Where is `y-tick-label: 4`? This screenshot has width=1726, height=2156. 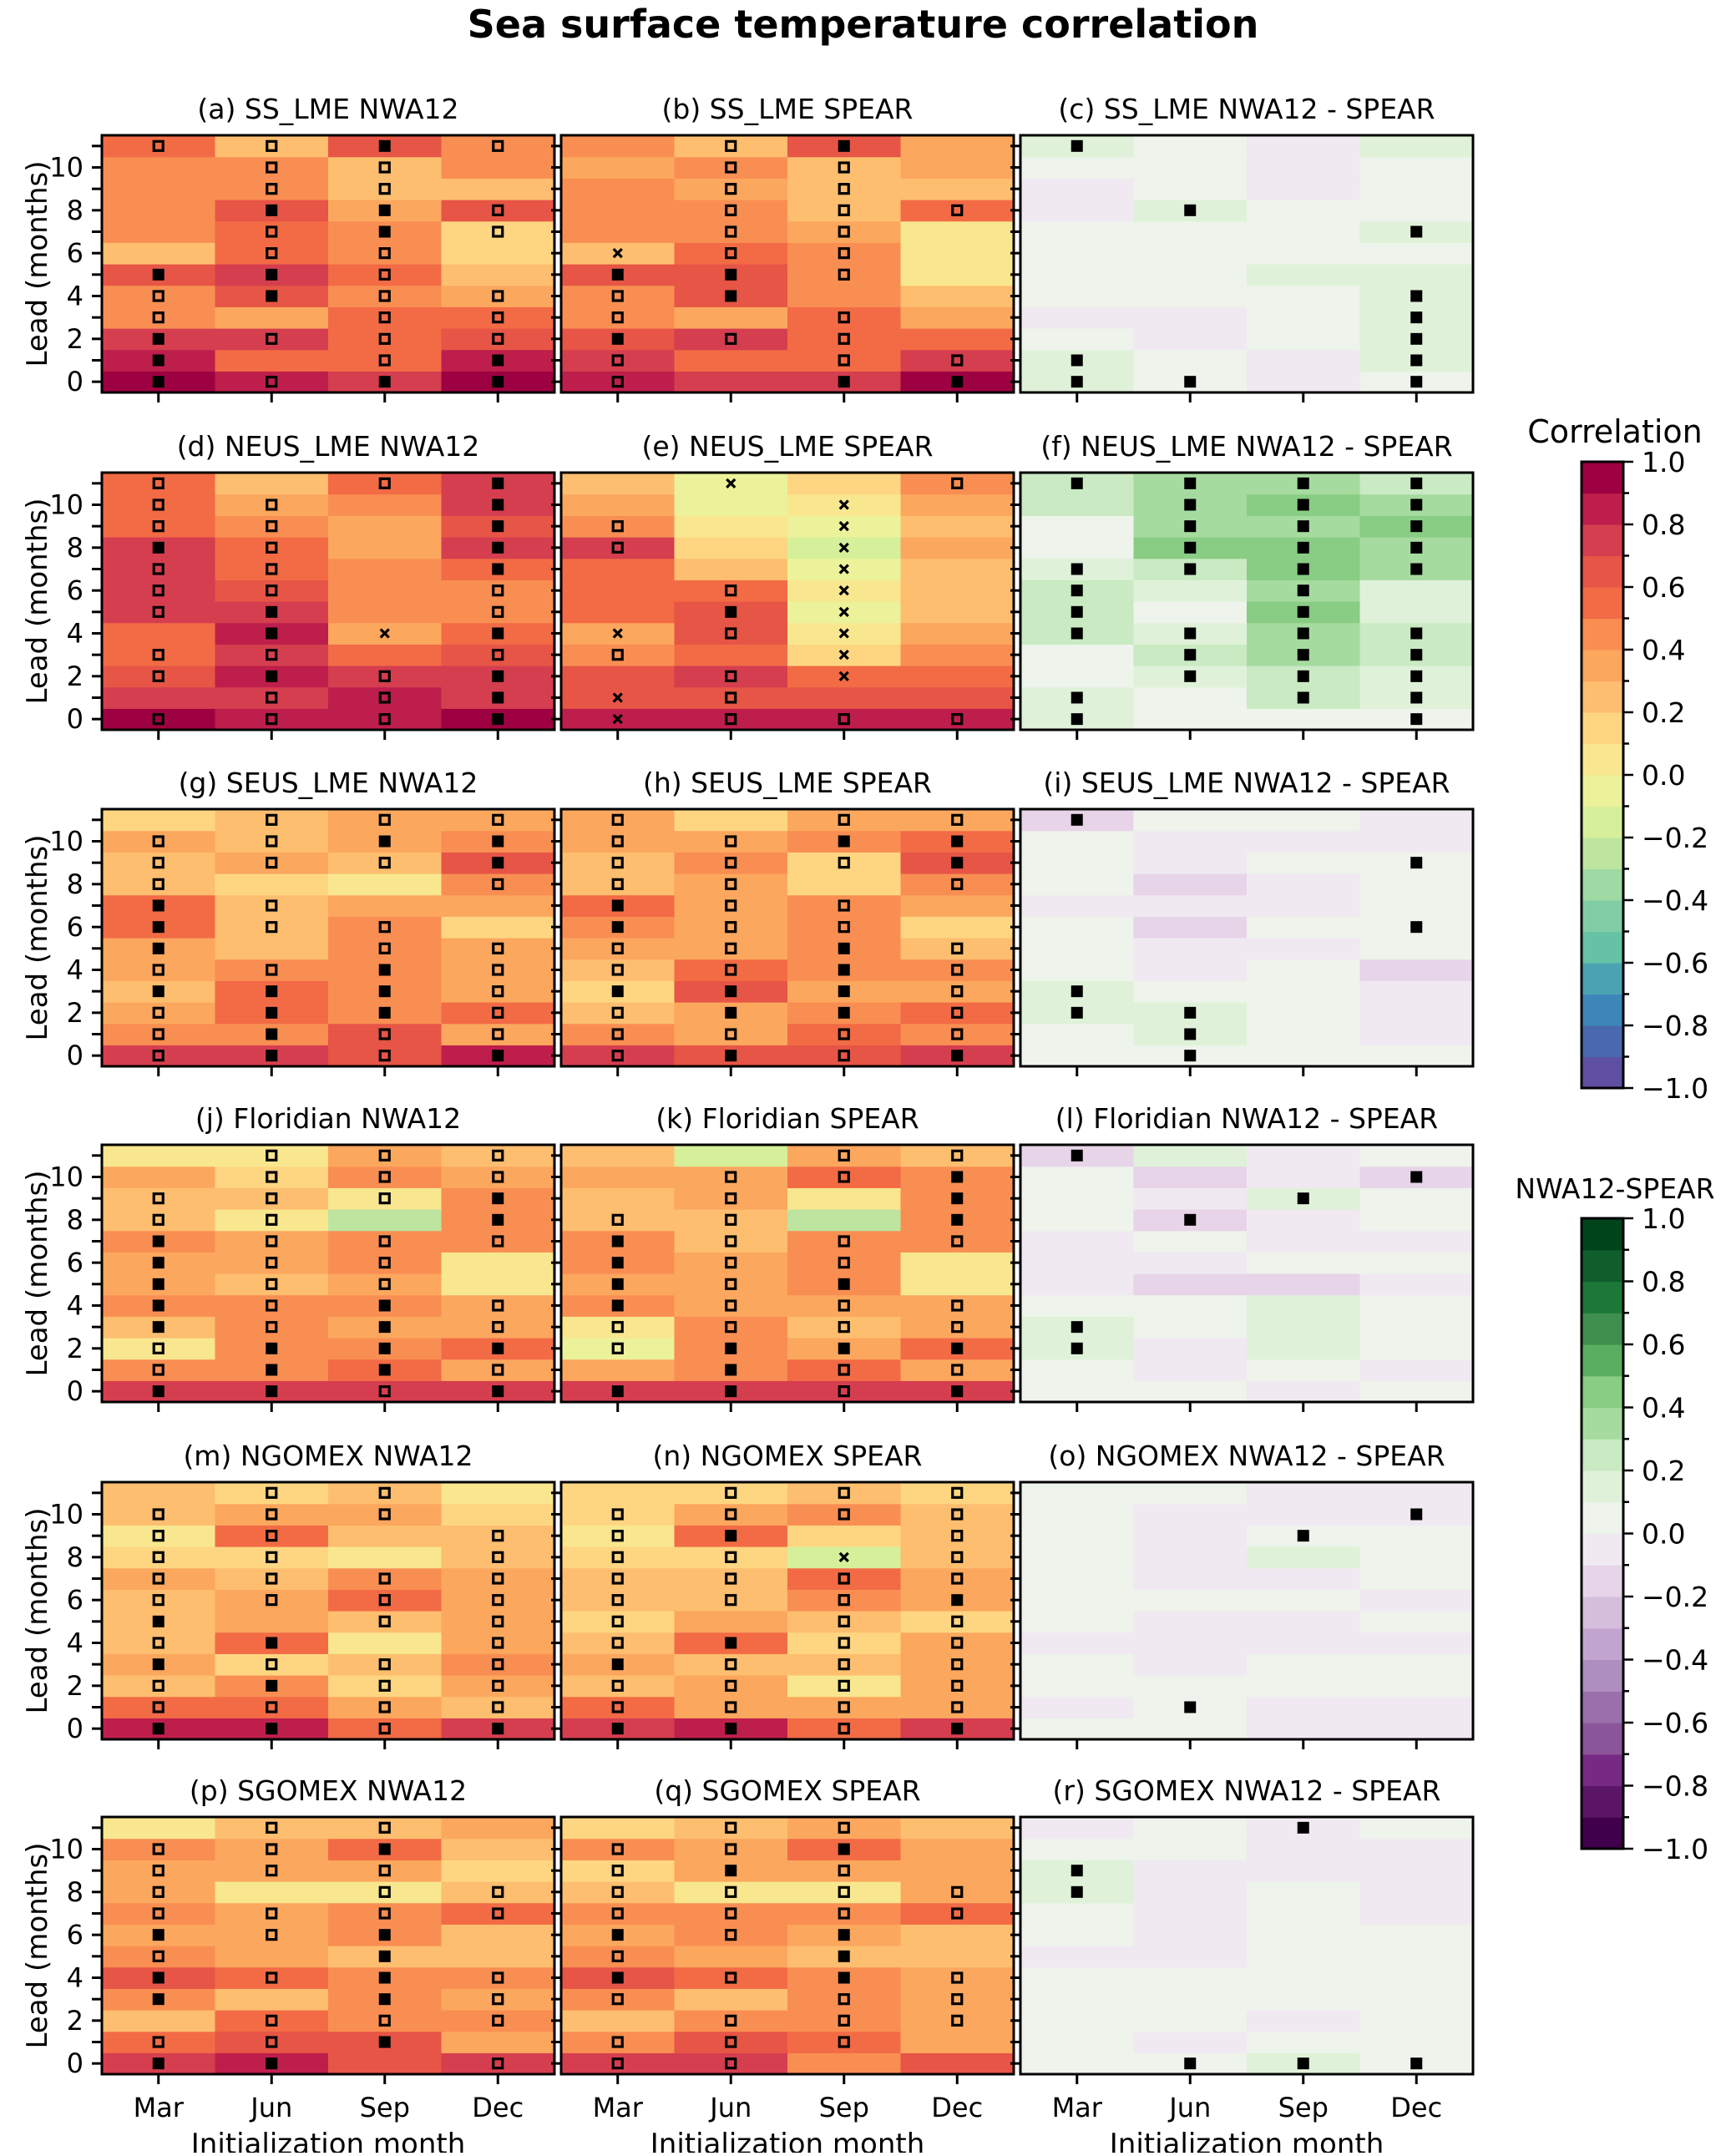 y-tick-label: 4 is located at coordinates (75, 1643).